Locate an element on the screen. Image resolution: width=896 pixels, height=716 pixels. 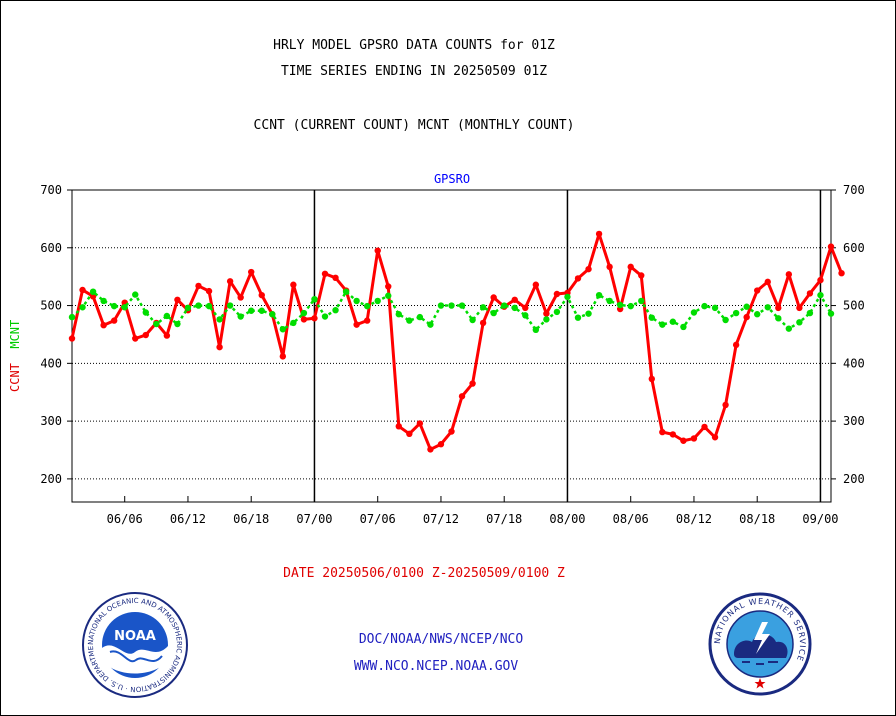
credit-line-2: WWW.NCO.NCEP.NOAA.GOV is located at coordinates (436, 666).